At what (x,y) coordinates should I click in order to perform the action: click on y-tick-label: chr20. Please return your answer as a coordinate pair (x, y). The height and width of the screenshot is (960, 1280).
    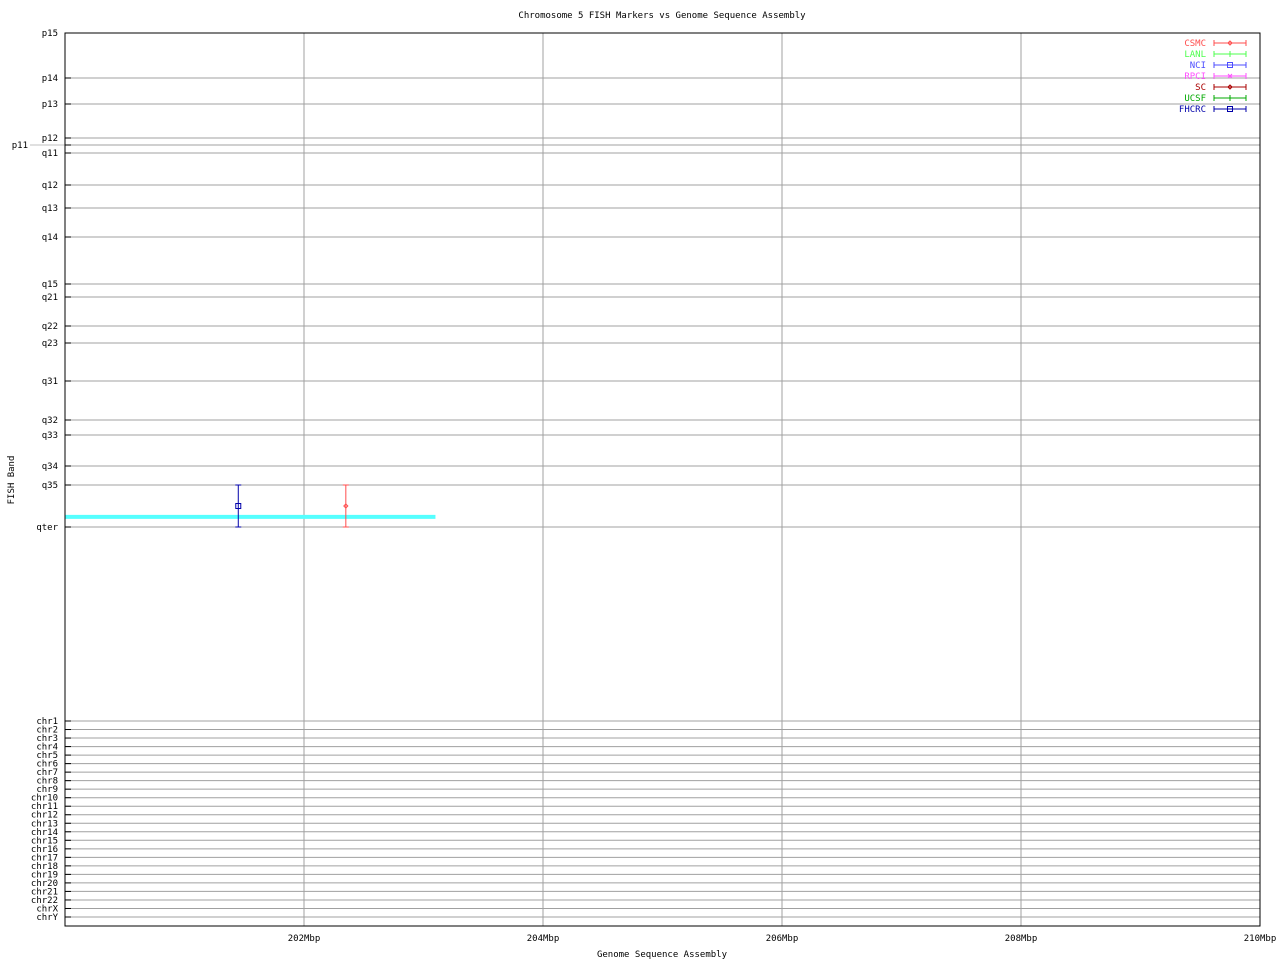
    Looking at the image, I should click on (44, 884).